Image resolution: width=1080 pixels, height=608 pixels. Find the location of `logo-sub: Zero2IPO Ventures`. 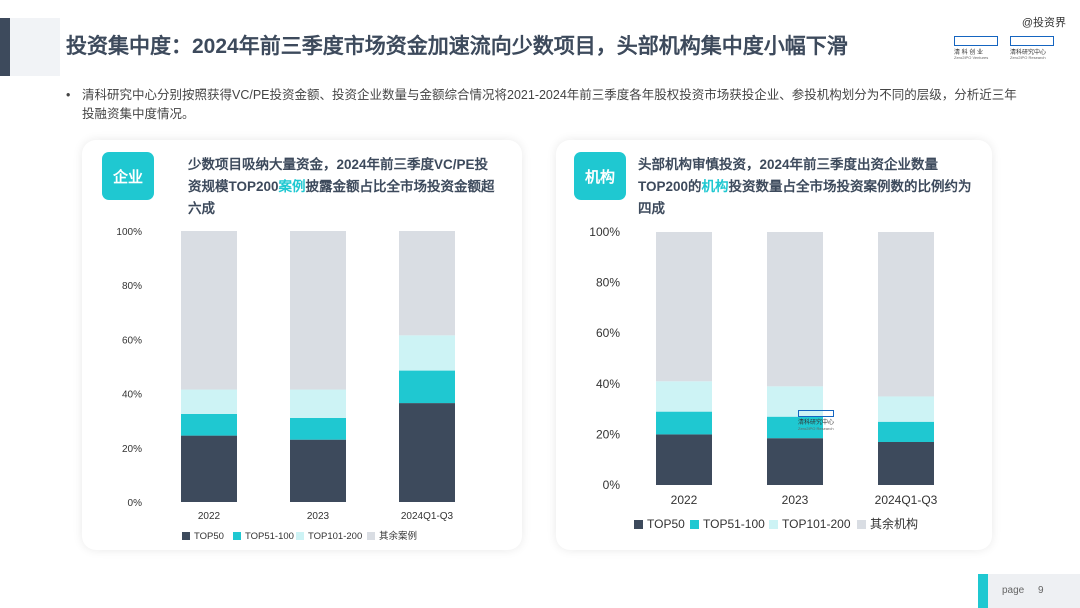

logo-sub: Zero2IPO Ventures is located at coordinates (971, 57).